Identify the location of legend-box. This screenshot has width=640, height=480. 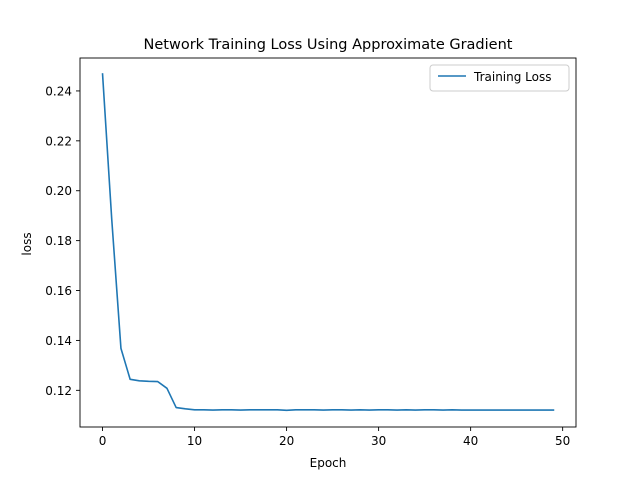
(499, 78).